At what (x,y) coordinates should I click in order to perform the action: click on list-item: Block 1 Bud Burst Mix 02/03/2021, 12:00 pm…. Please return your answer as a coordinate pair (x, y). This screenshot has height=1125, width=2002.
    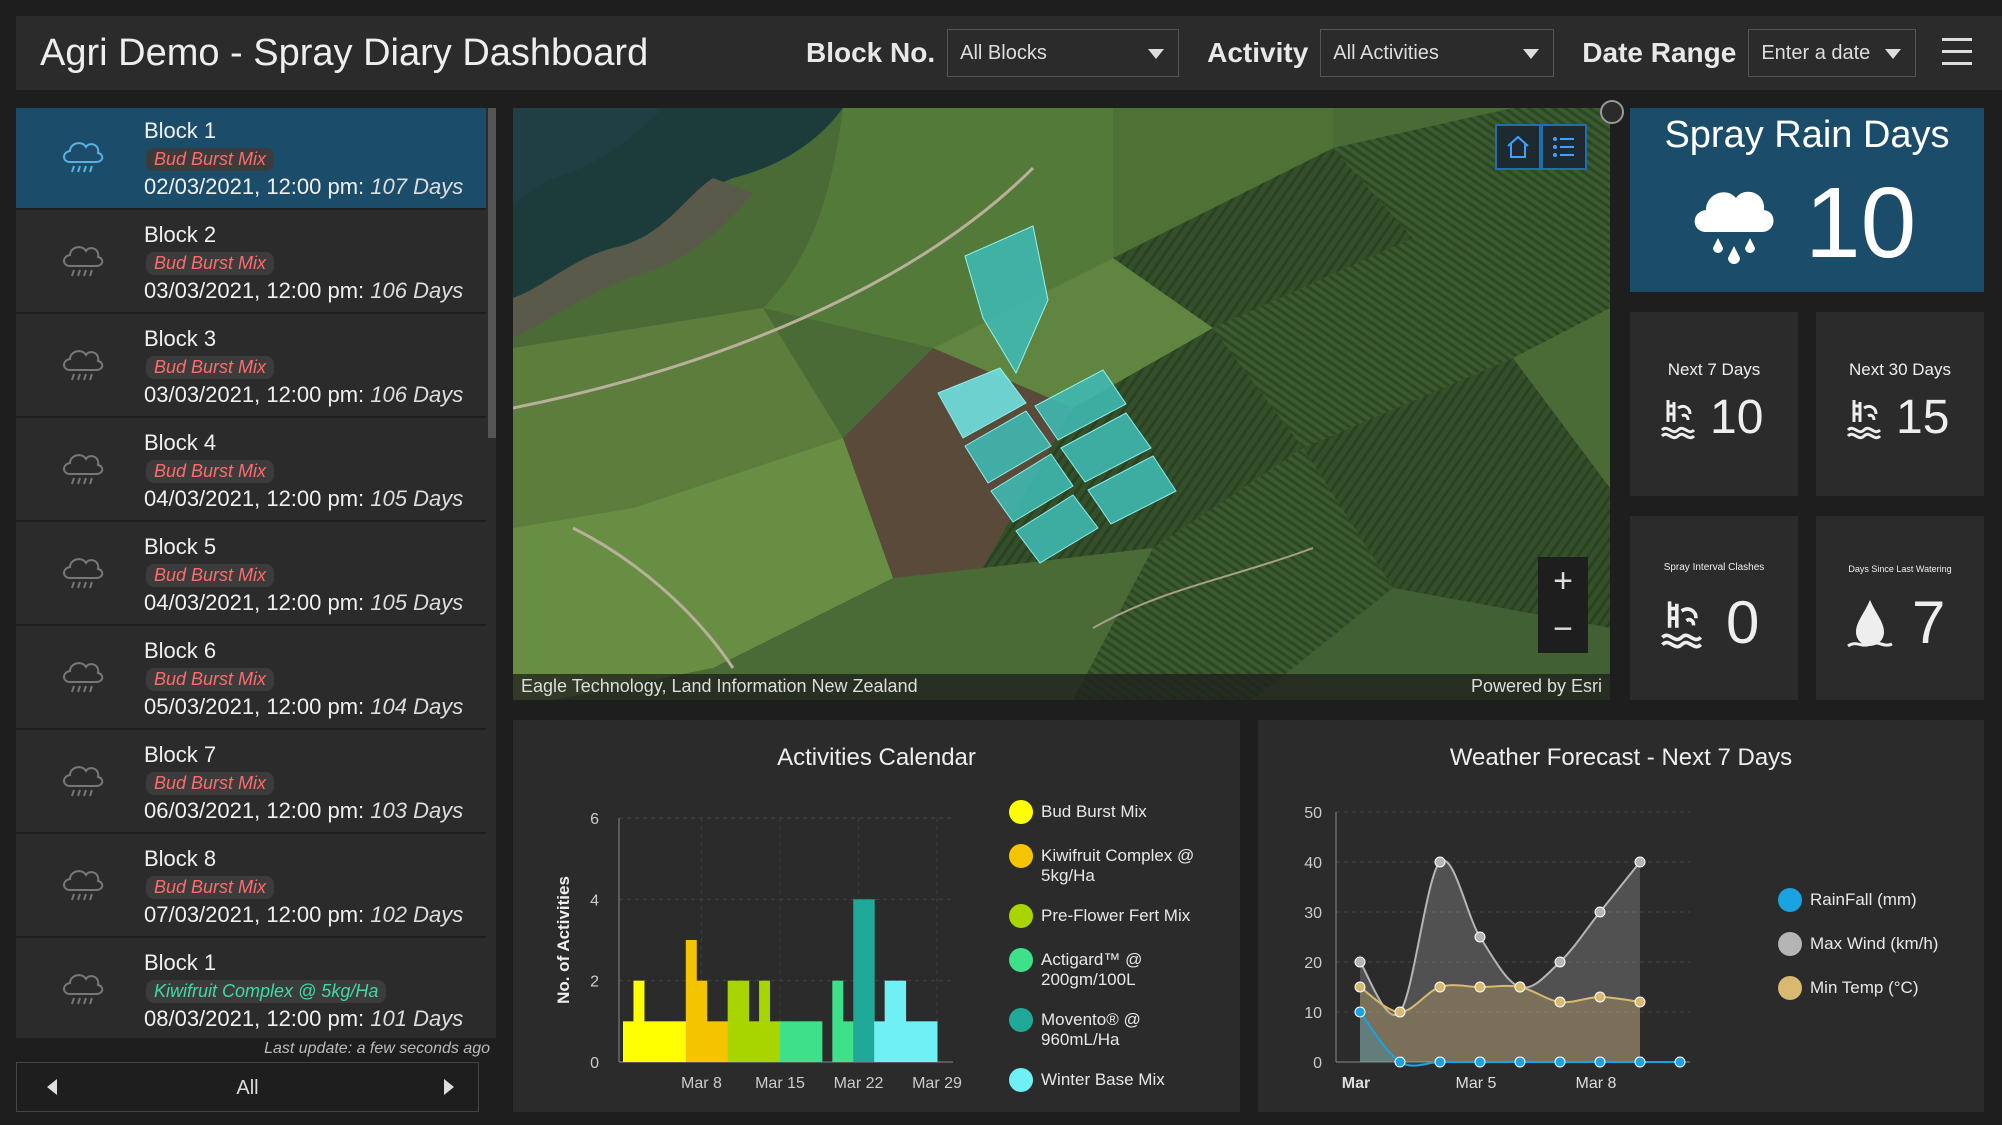
    Looking at the image, I should click on (251, 159).